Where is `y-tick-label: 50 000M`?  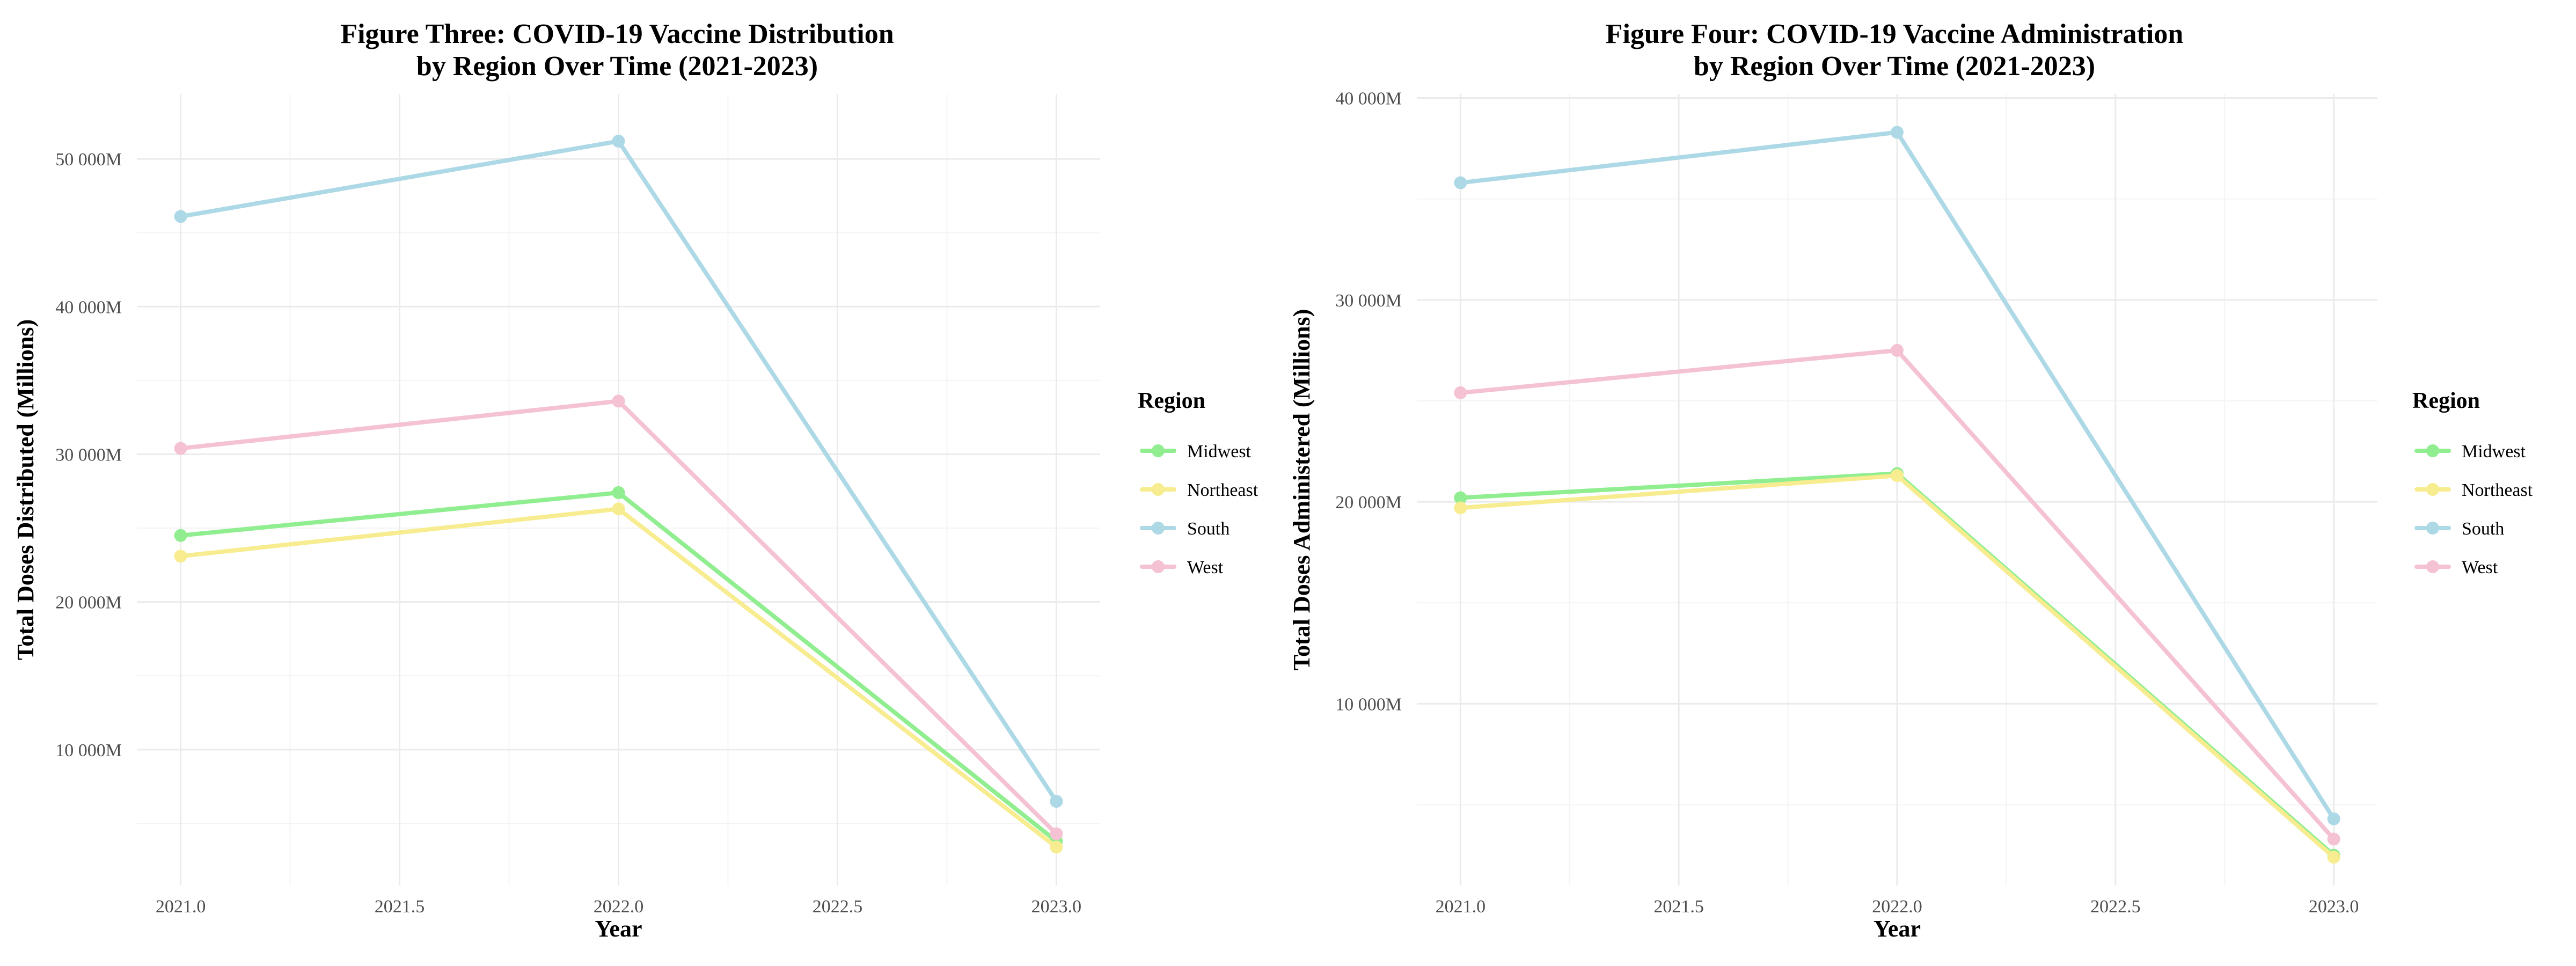 y-tick-label: 50 000M is located at coordinates (88, 160).